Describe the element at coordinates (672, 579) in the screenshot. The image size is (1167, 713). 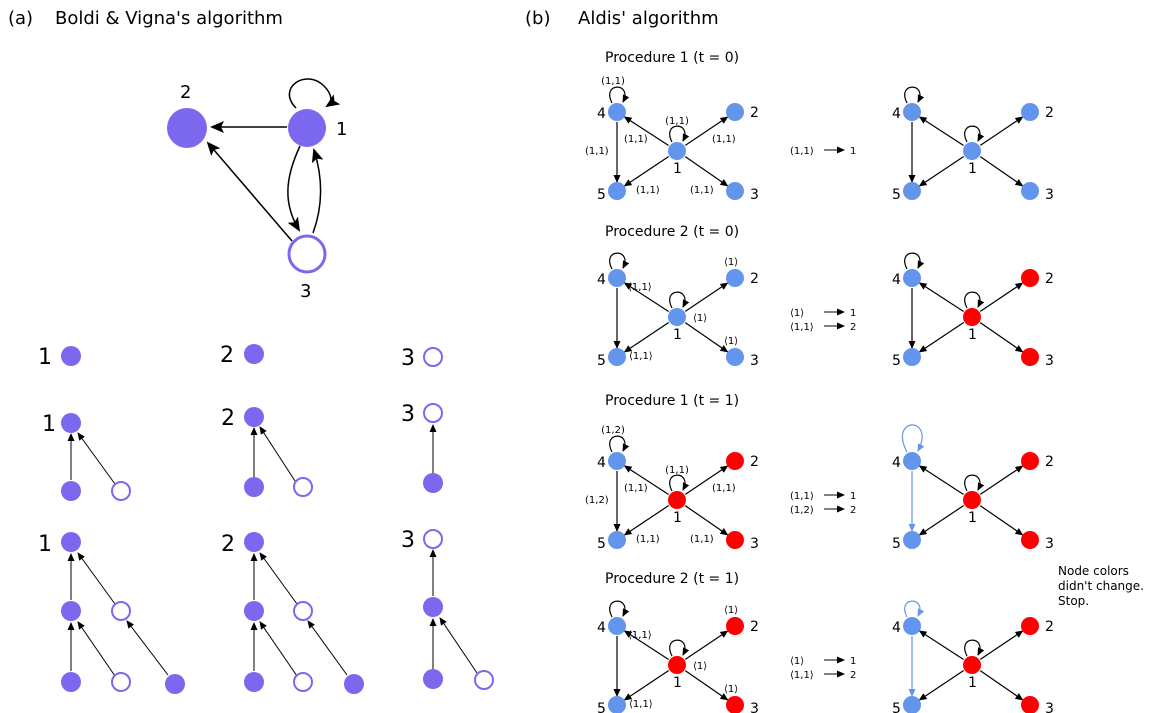
I see `procedure-title: Procedure 2 (t = 1)` at that location.